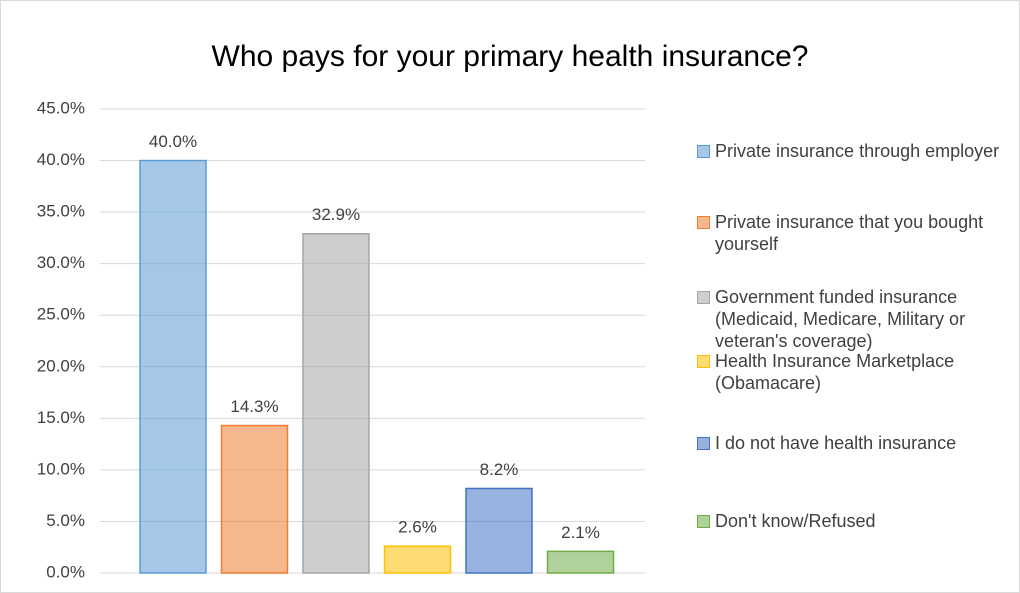 The image size is (1020, 593). What do you see at coordinates (173, 141) in the screenshot?
I see `data-label: 40.0%` at bounding box center [173, 141].